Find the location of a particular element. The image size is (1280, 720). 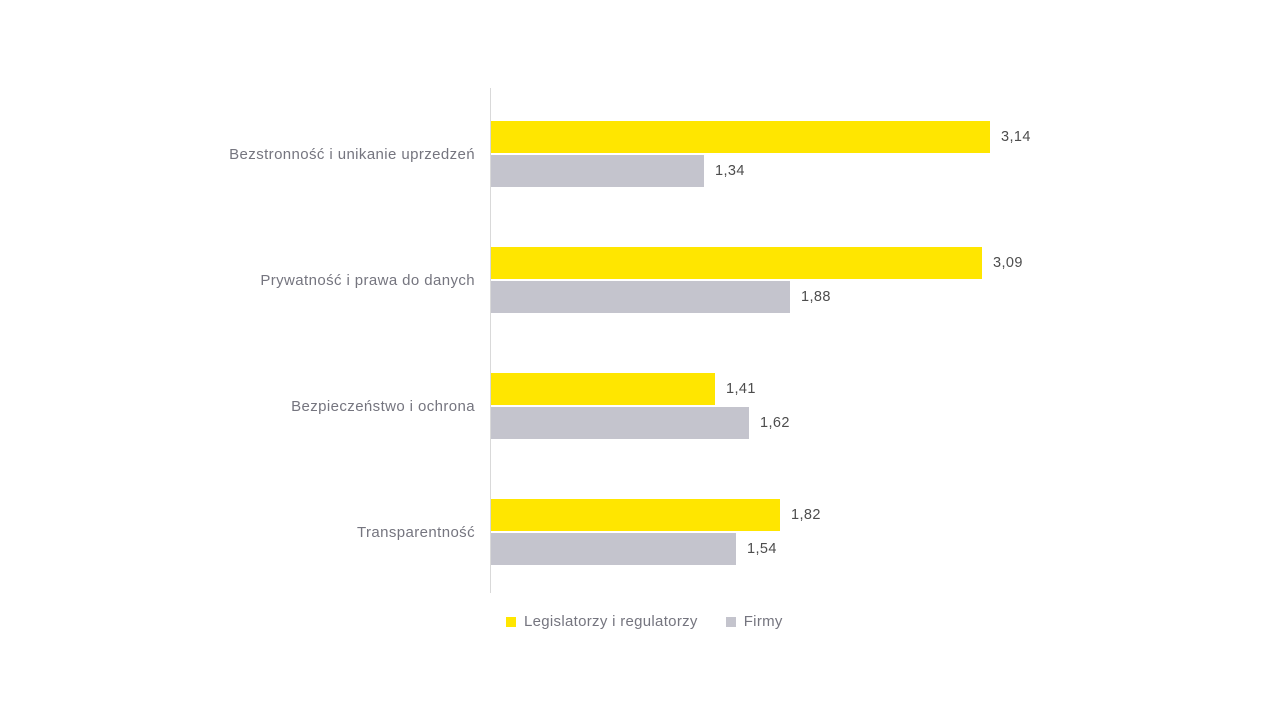

category-label: Bezstronność i unikanie uprzedzeń is located at coordinates (352, 154).